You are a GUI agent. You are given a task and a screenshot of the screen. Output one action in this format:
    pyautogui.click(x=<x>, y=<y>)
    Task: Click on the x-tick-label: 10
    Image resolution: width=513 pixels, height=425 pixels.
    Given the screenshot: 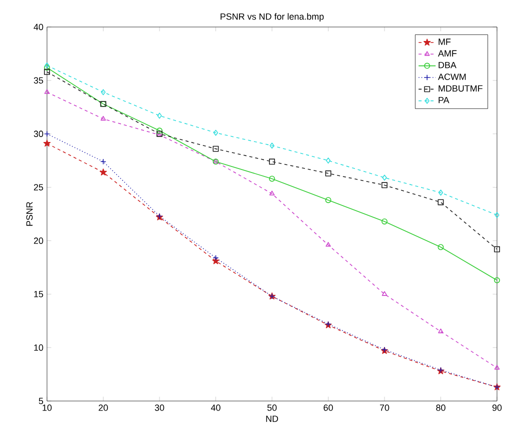 What is the action you would take?
    pyautogui.click(x=47, y=407)
    